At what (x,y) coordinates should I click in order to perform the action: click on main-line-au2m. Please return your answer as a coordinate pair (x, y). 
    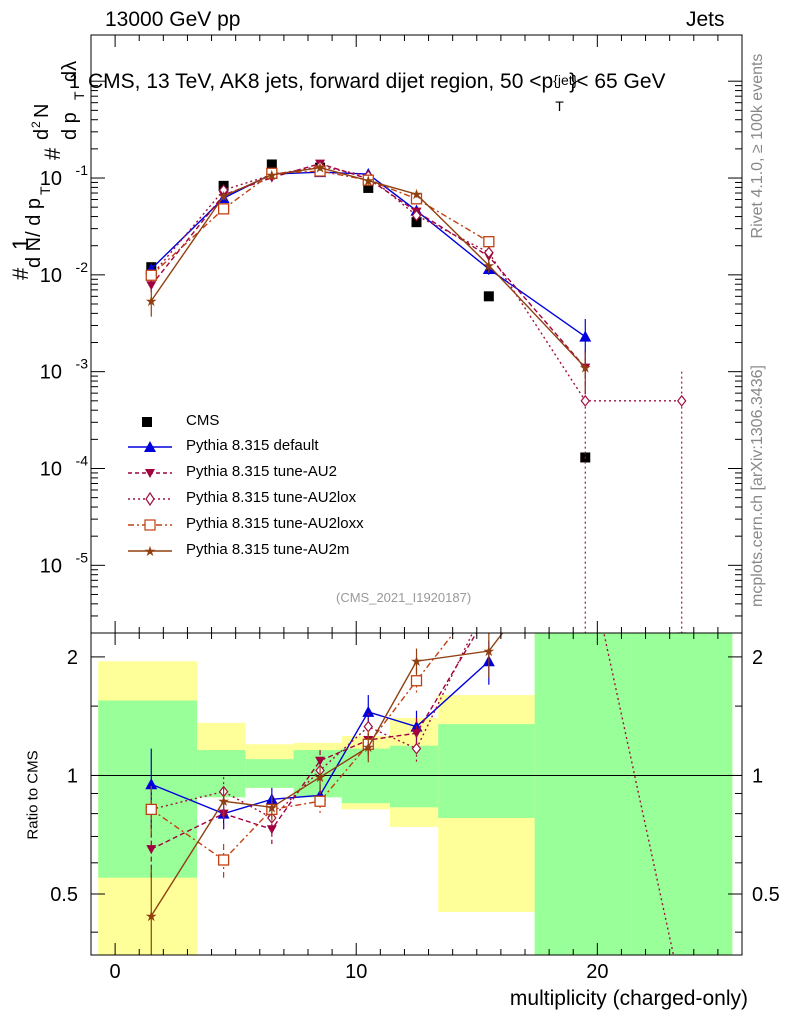
    Looking at the image, I should click on (368, 267).